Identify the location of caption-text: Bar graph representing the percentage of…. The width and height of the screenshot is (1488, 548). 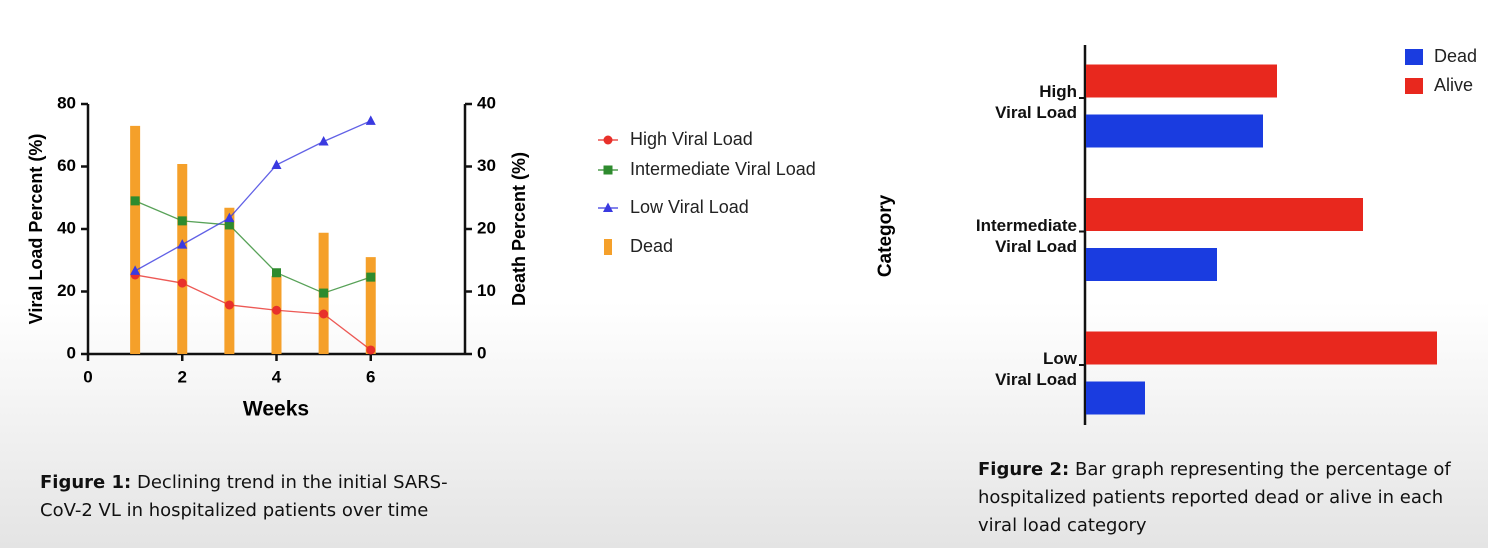
(1214, 497).